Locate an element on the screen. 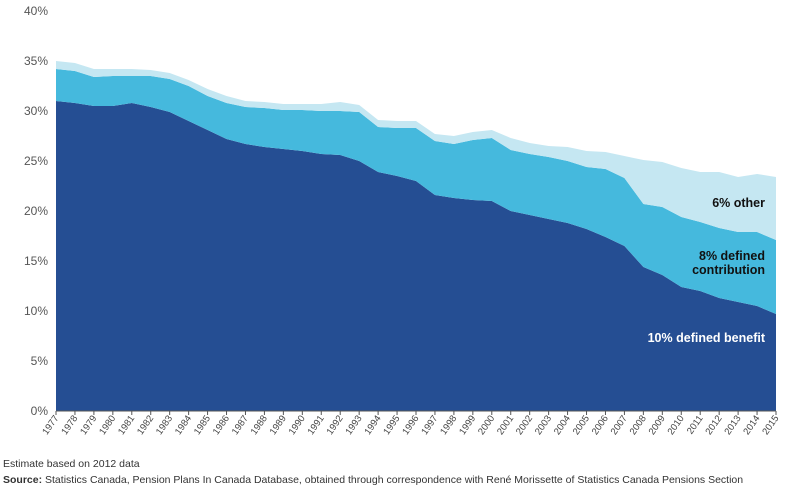 This screenshot has width=792, height=502. x-tick-label: 1999 is located at coordinates (467, 425).